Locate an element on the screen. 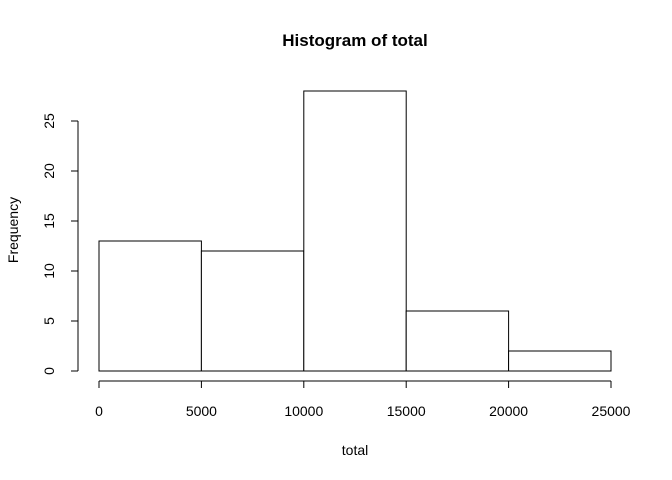 The height and width of the screenshot is (480, 672). y-tick-label: 0 is located at coordinates (49, 371).